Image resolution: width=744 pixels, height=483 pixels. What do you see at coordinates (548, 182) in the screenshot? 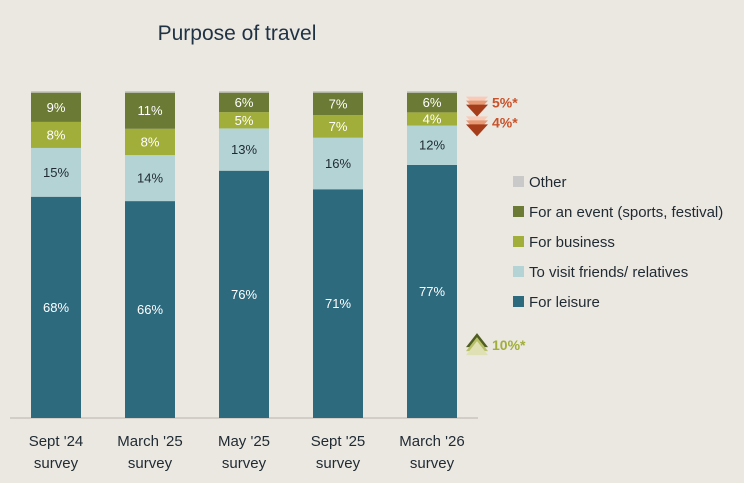
I see `legend-label-other: Other` at bounding box center [548, 182].